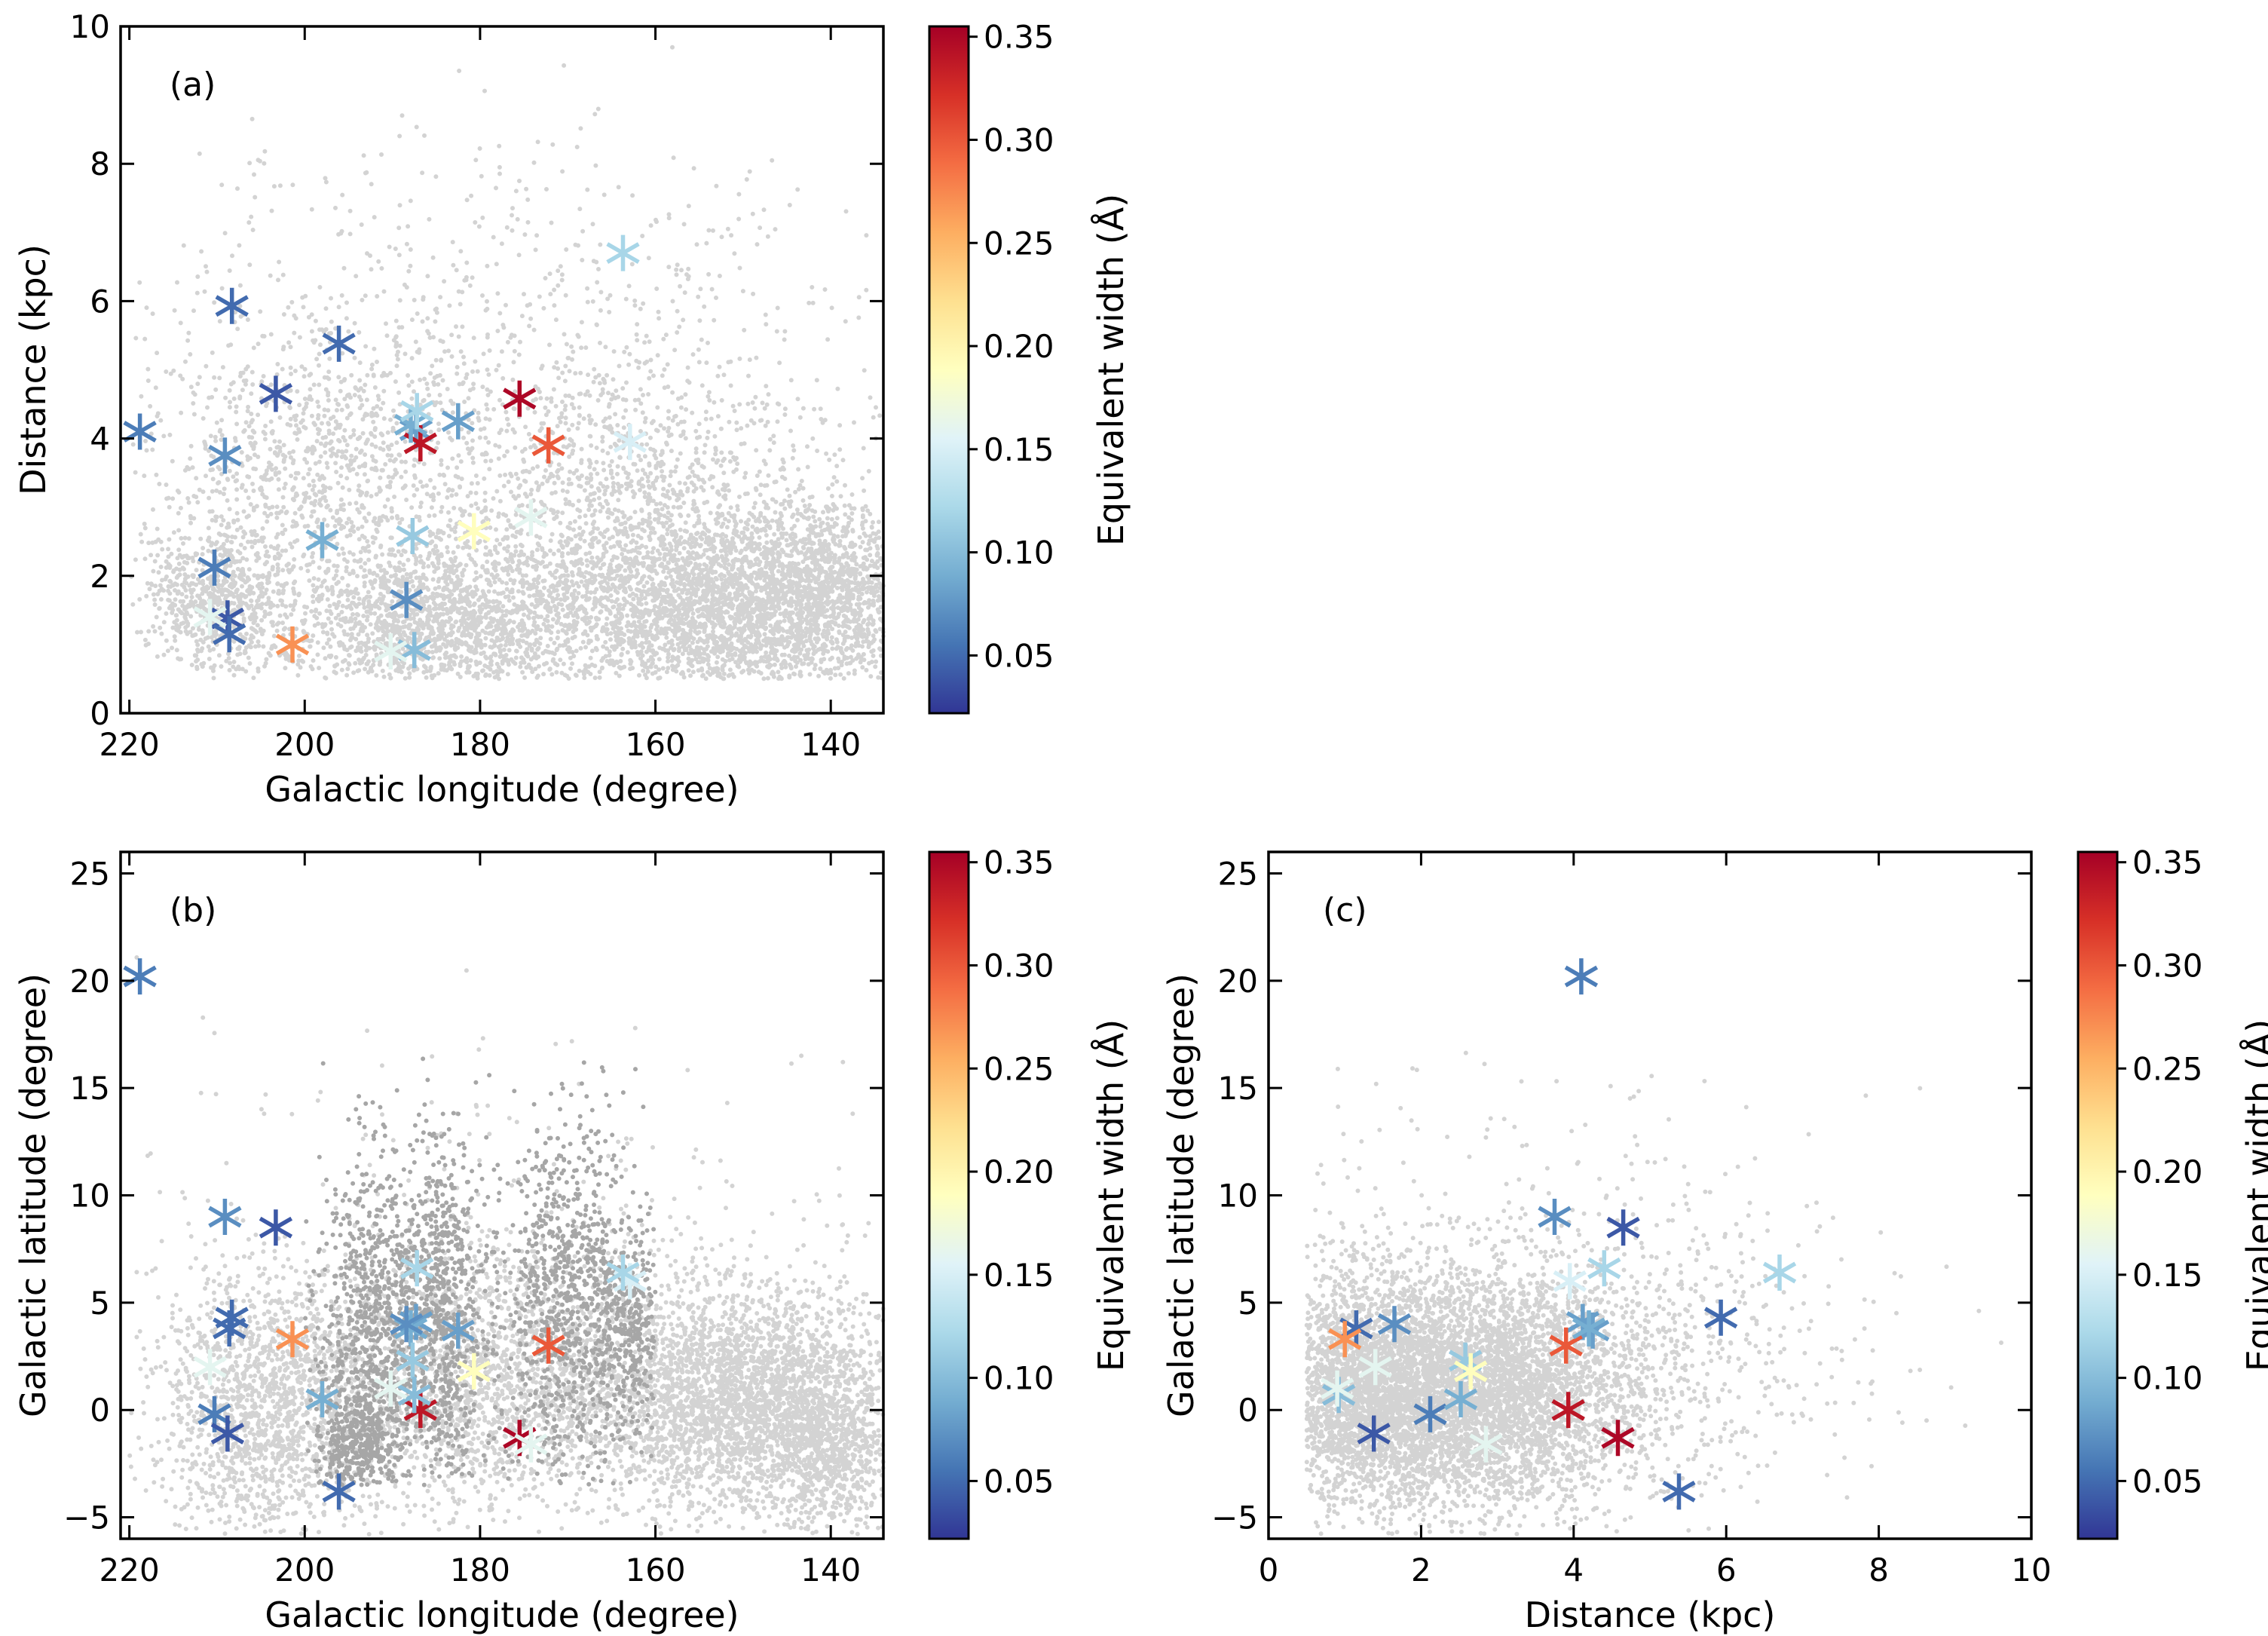 The image size is (2268, 1636). Describe the element at coordinates (481, 1271) in the screenshot. I see `cloud-member-points` at that location.